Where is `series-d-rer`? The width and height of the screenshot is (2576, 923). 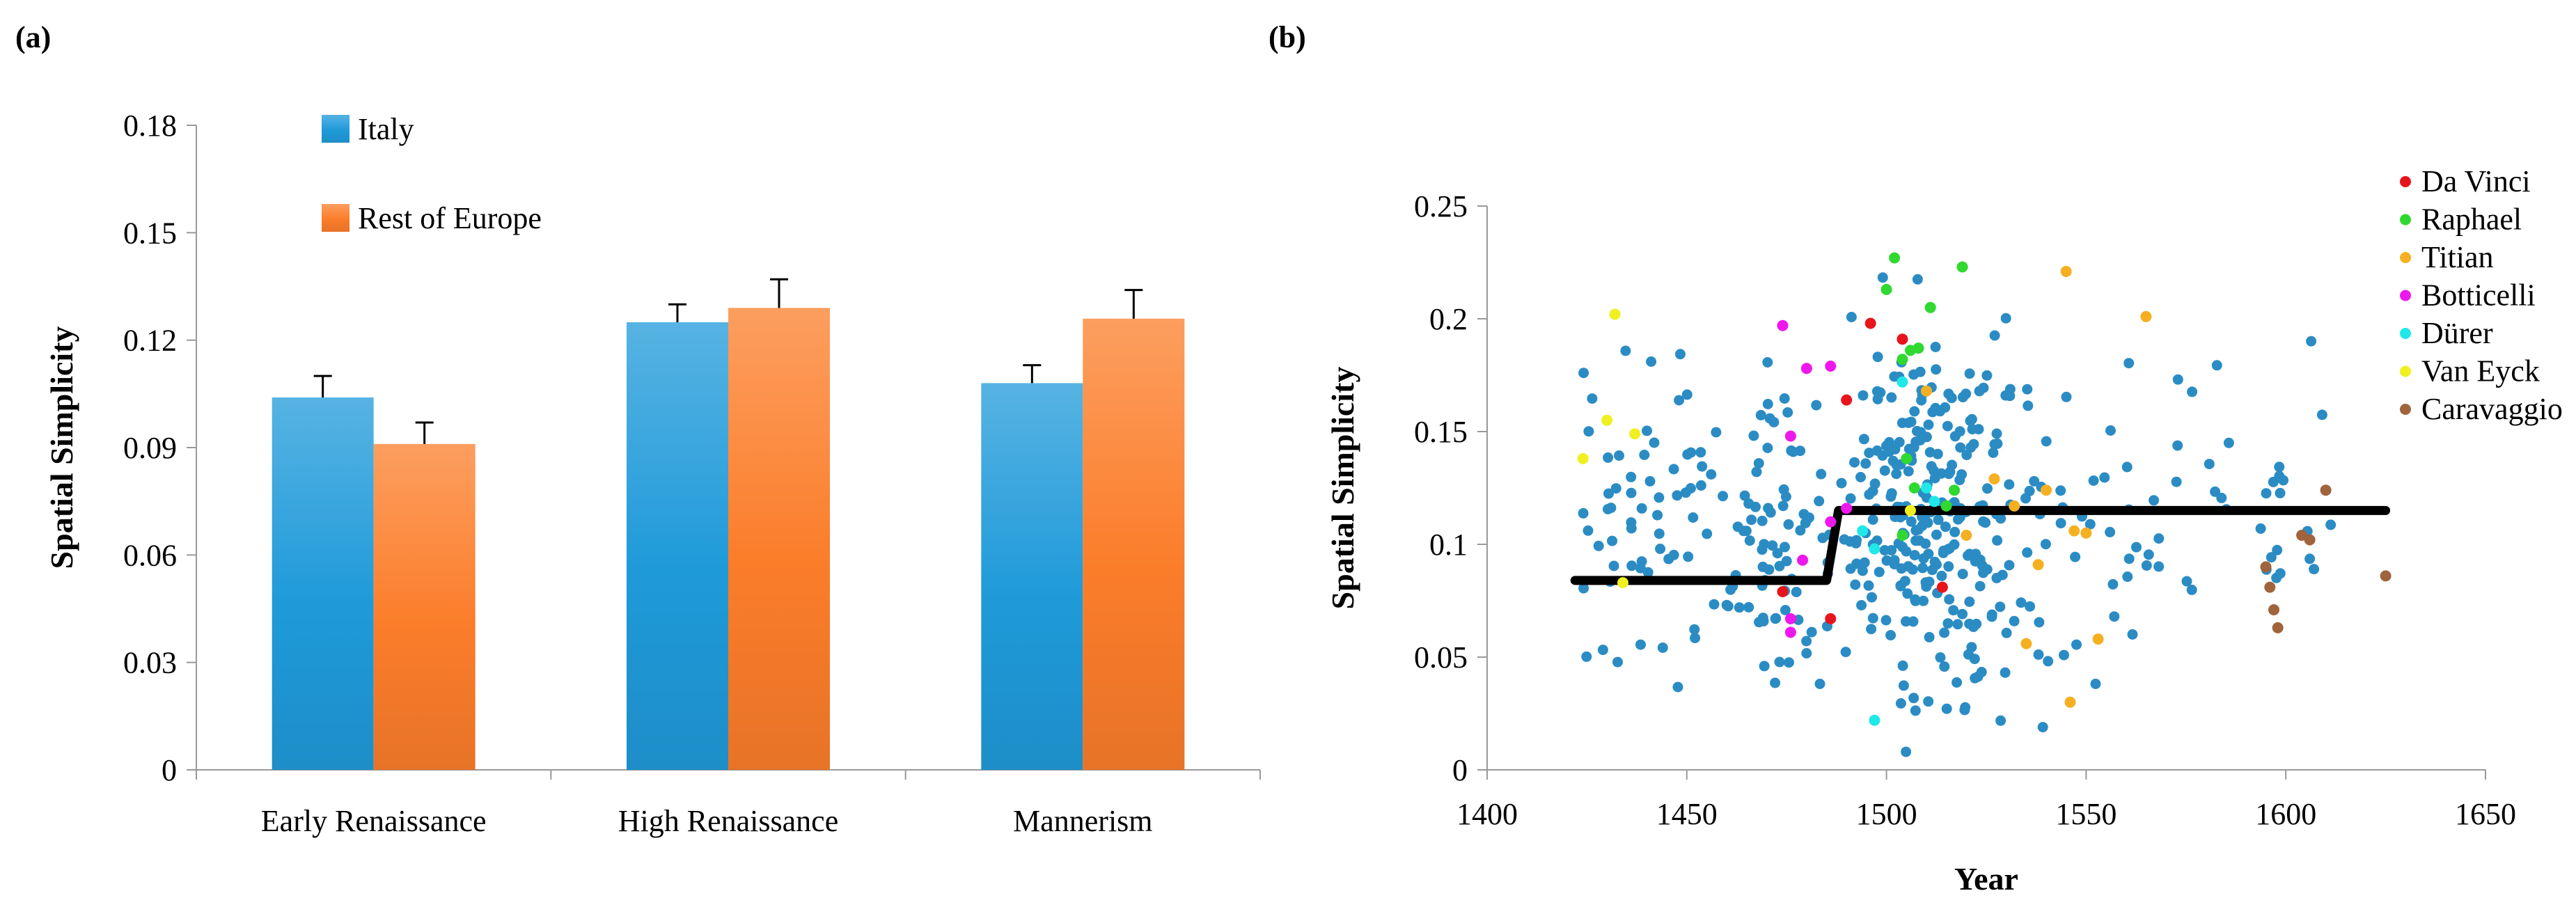
series-d-rer is located at coordinates (1898, 551).